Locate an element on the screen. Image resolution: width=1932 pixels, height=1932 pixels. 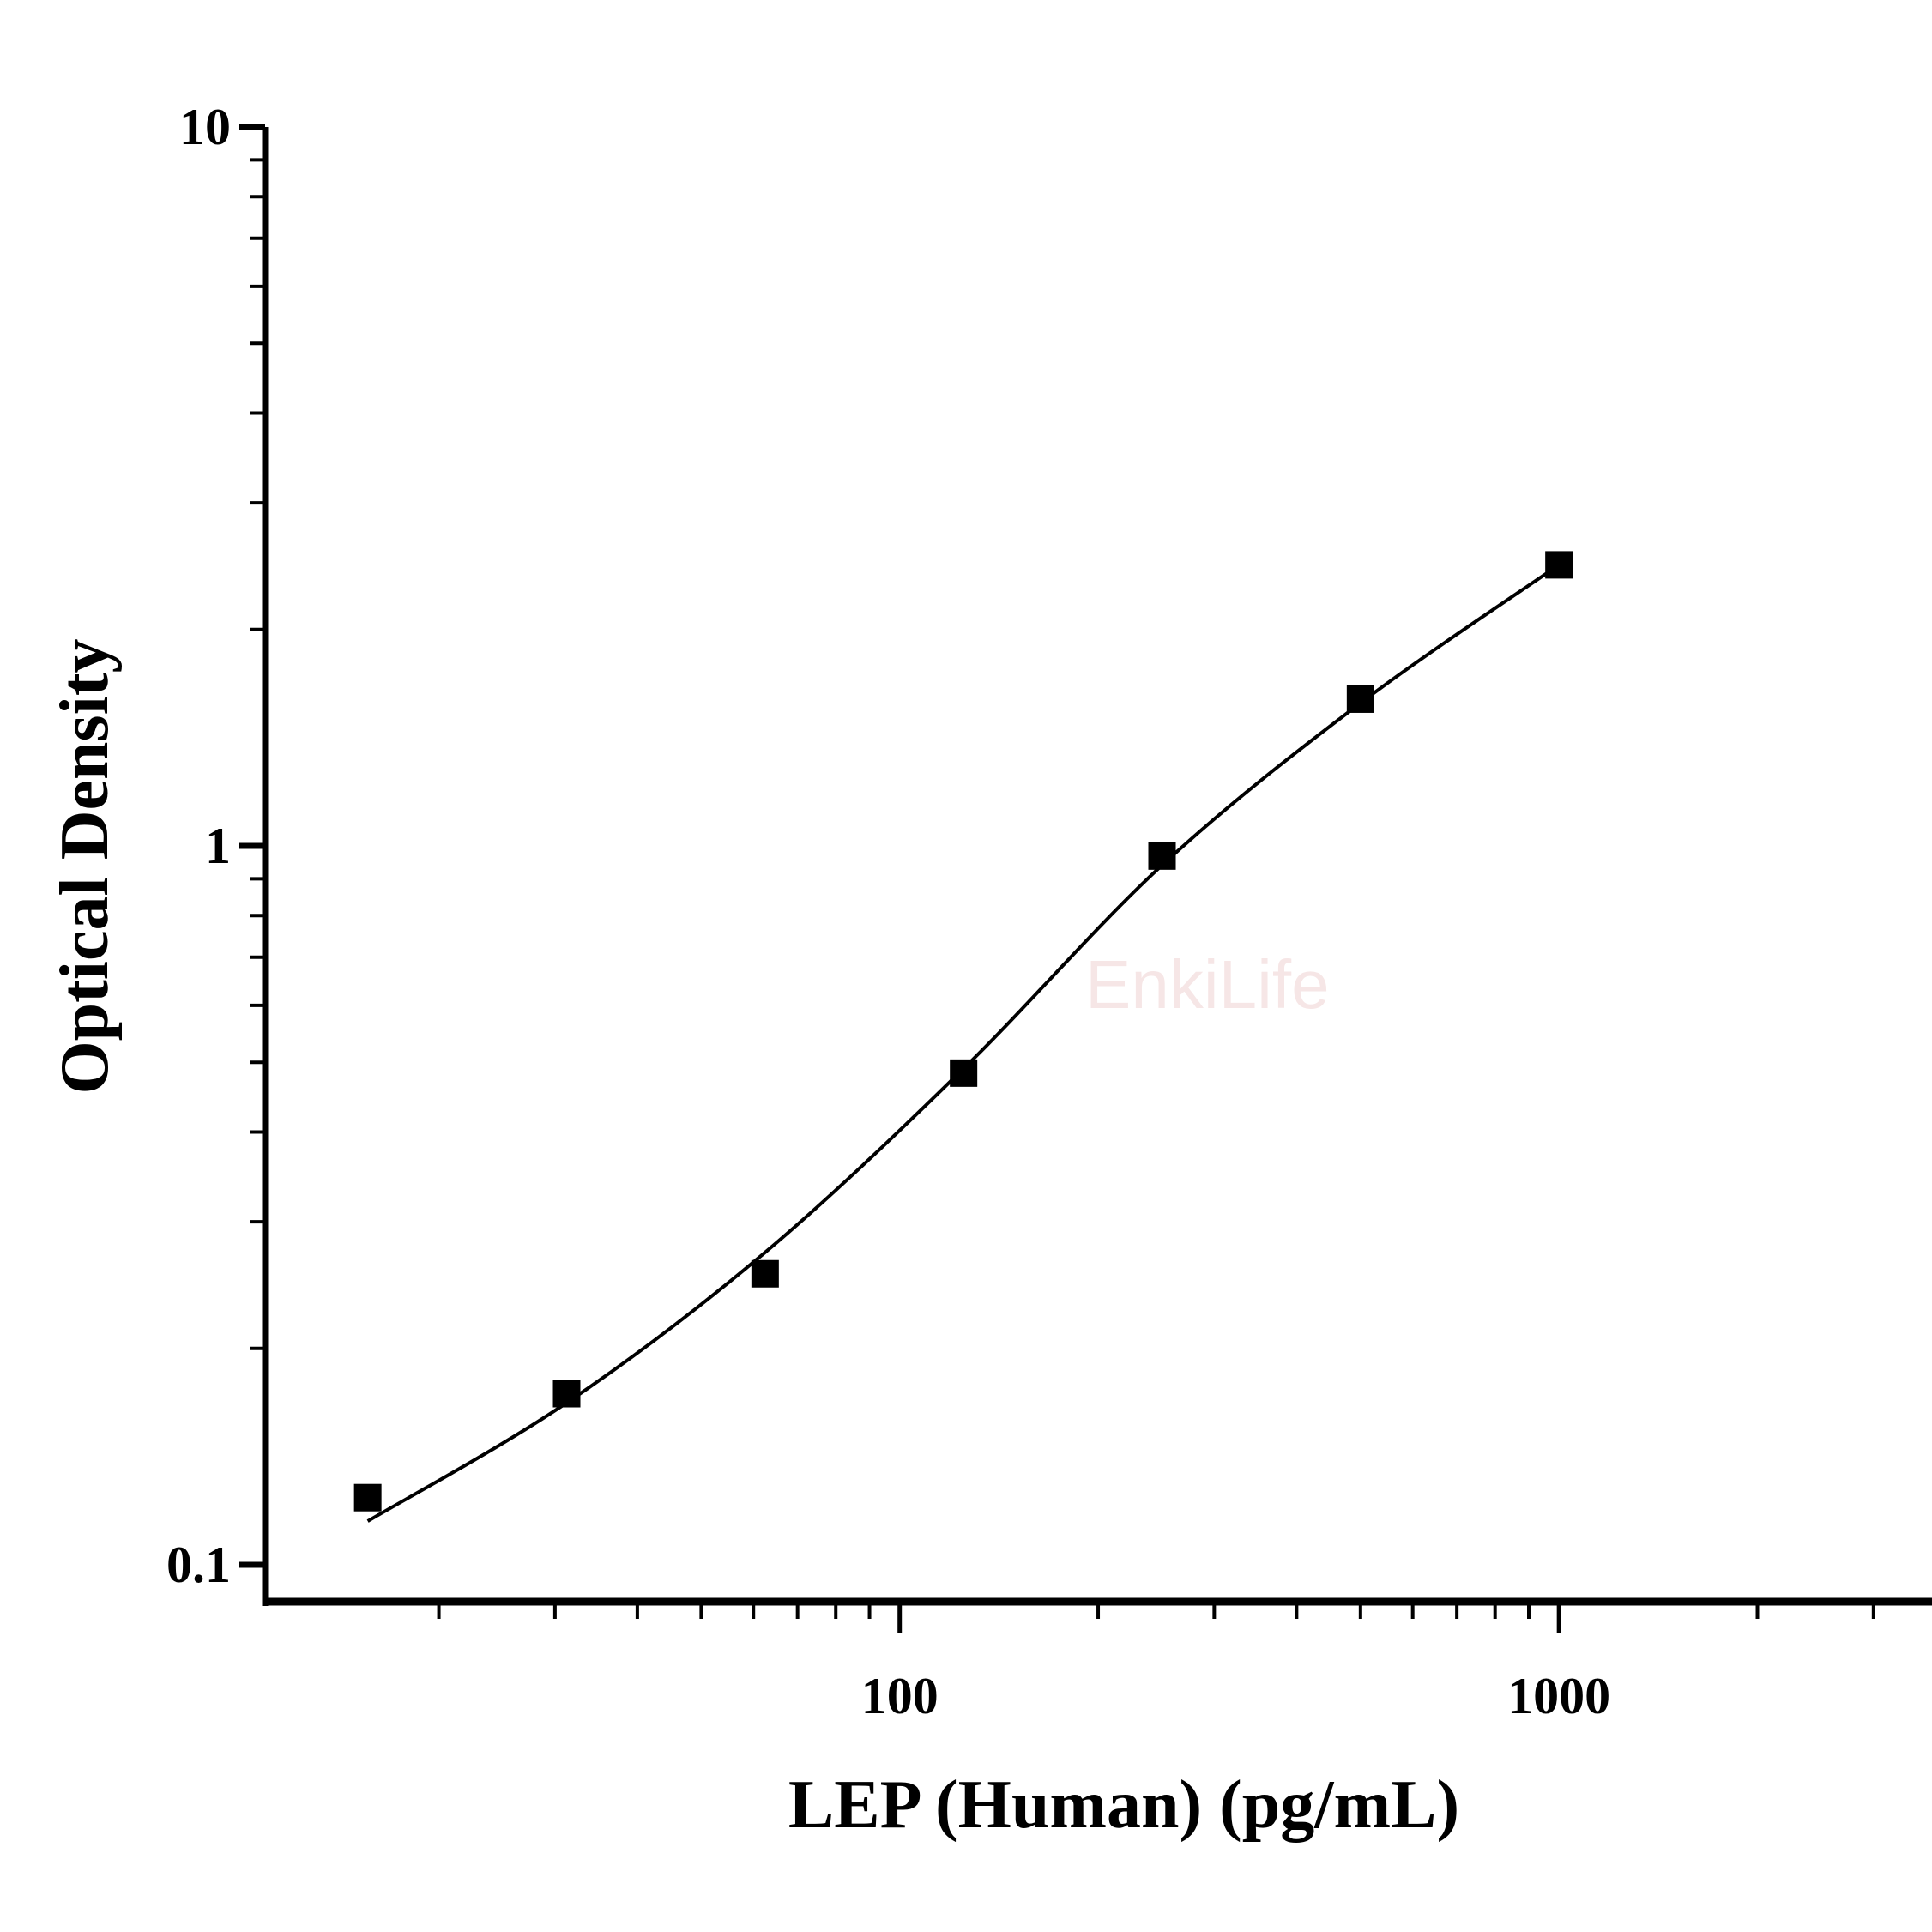
x-axis-title: LEP (Human) (pg/mL) is located at coordinates (1123, 1805).